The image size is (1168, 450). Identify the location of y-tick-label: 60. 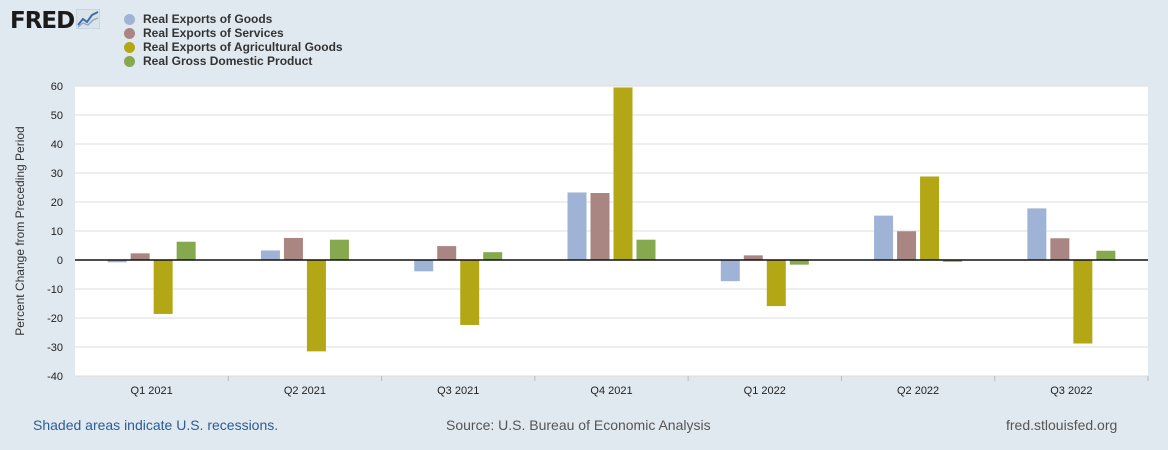
(57, 87).